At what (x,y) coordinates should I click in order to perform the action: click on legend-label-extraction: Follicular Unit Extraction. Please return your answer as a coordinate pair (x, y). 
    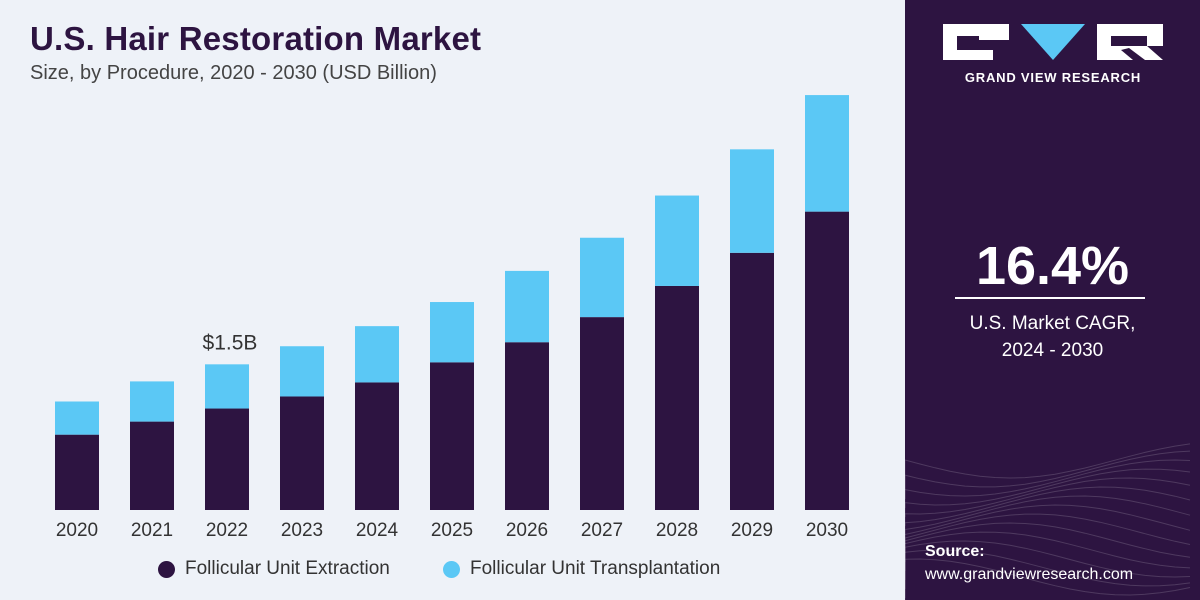
    Looking at the image, I should click on (287, 568).